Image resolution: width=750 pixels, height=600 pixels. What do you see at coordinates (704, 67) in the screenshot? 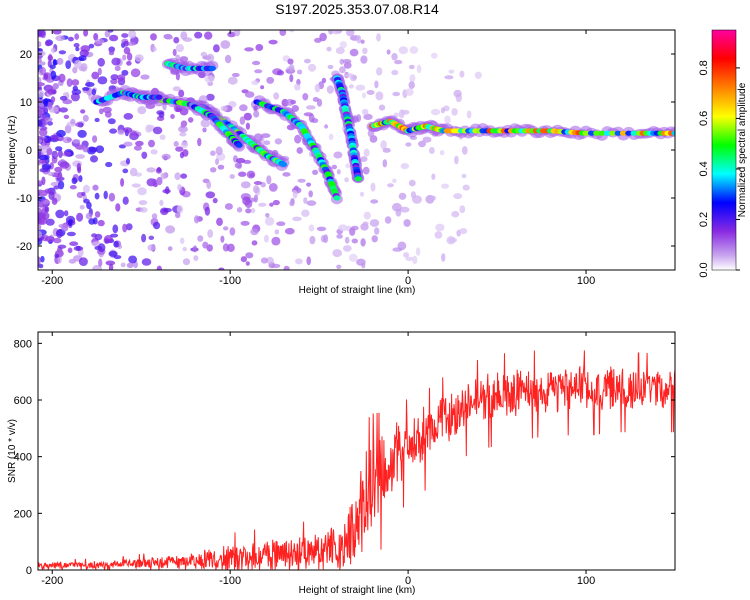
I see `colorbar-tick-label: 0.8` at bounding box center [704, 67].